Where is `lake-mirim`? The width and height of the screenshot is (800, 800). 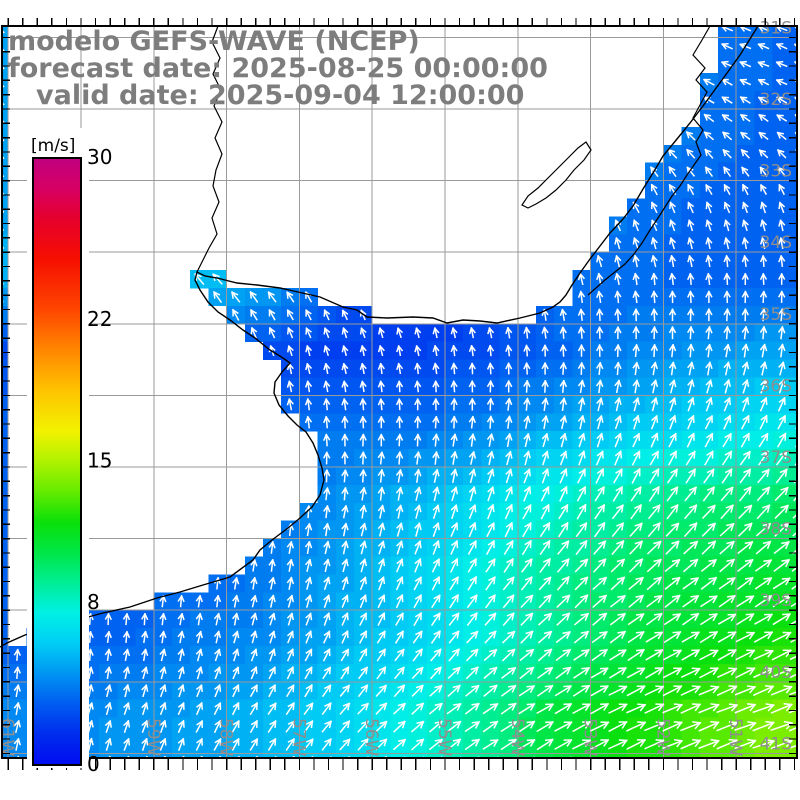
lake-mirim is located at coordinates (556, 175).